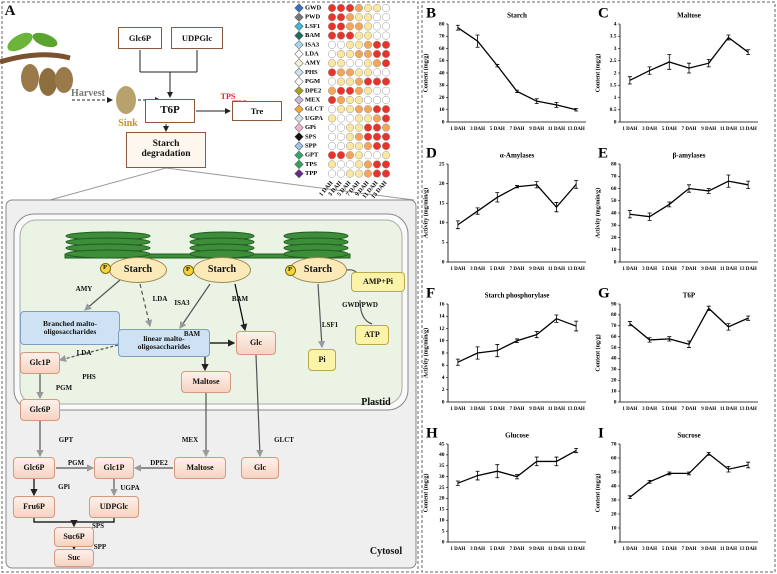 This screenshot has height=574, width=777. Describe the element at coordinates (311, 145) in the screenshot. I see `gene-name: SPP` at that location.